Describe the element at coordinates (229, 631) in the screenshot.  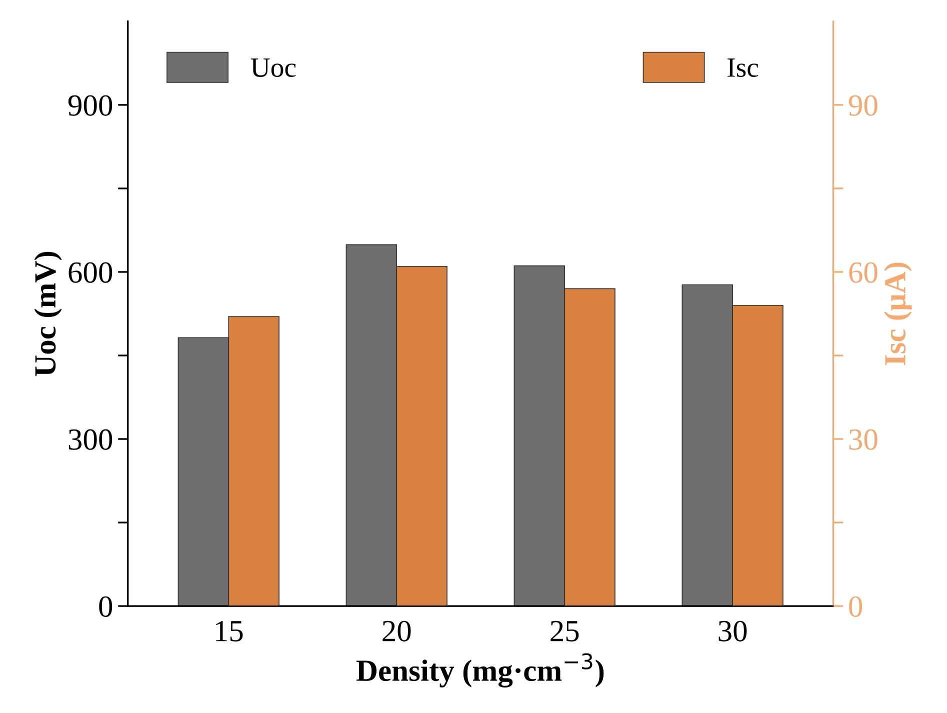
I see `x-tick-label: 15` at that location.